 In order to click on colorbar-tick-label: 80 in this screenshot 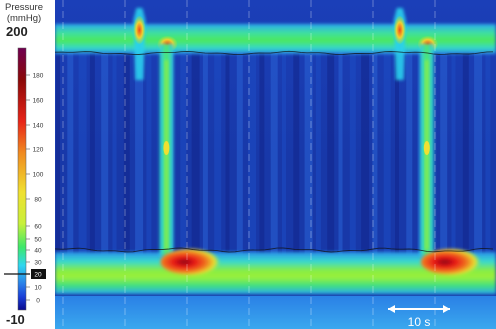, I will do `click(38, 200)`.